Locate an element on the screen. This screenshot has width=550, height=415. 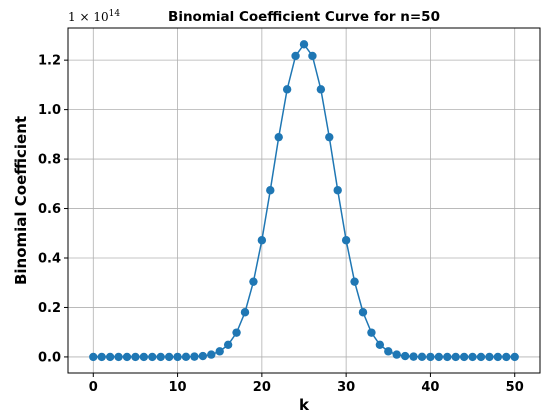
y-tick-label: 0.8 is located at coordinates (49, 160).